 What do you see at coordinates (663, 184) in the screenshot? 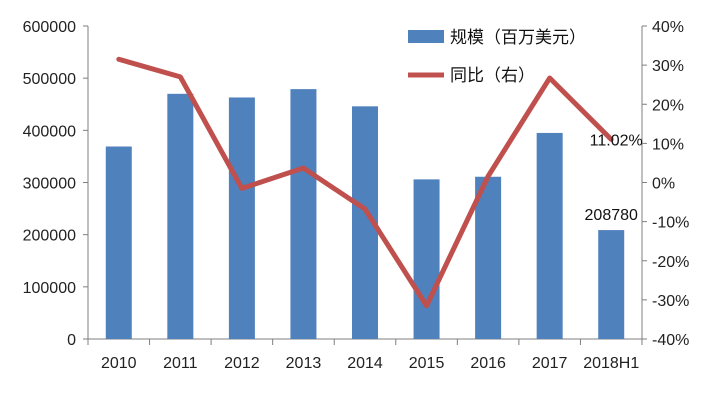
I see `y-right-tick-label: 0%` at bounding box center [663, 184].